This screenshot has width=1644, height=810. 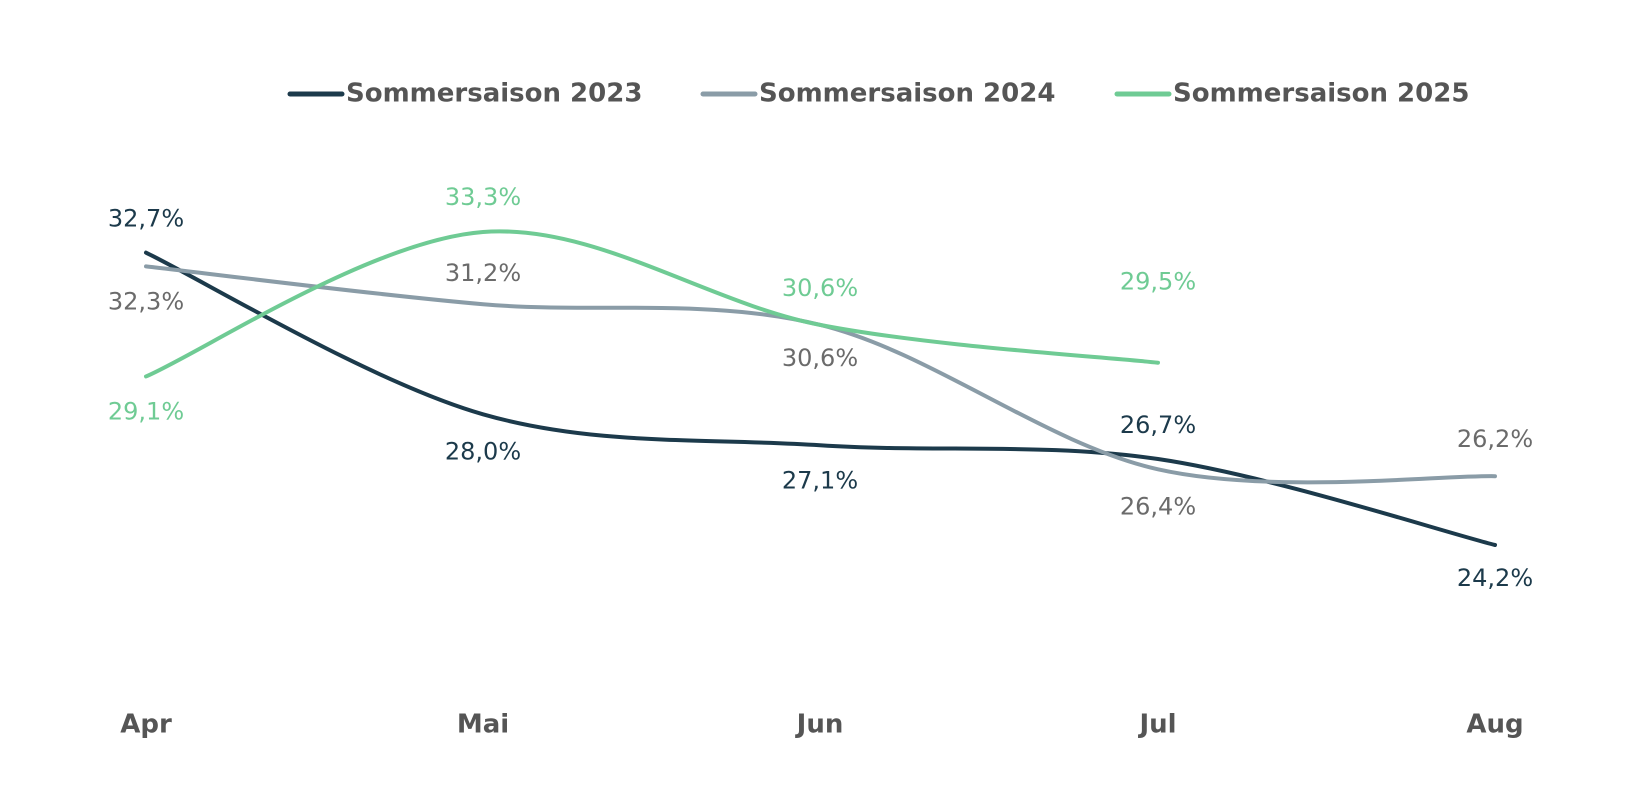 What do you see at coordinates (1158, 282) in the screenshot?
I see `data-label: 29,5%` at bounding box center [1158, 282].